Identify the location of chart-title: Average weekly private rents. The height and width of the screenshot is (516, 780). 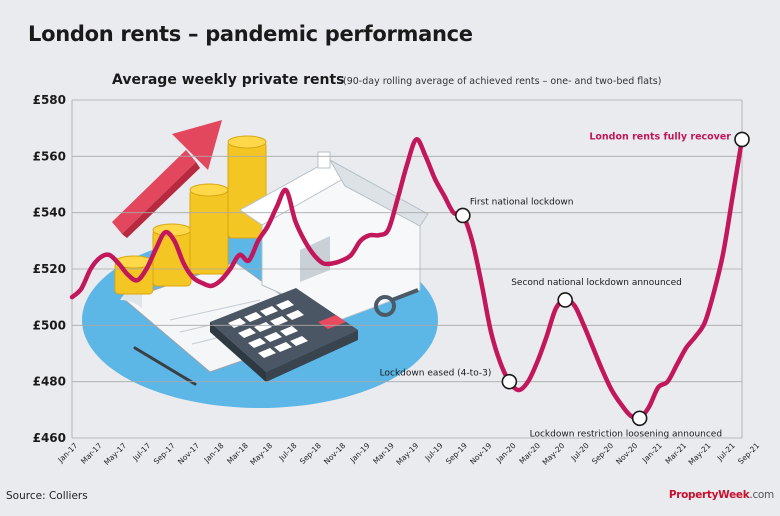
(228, 80).